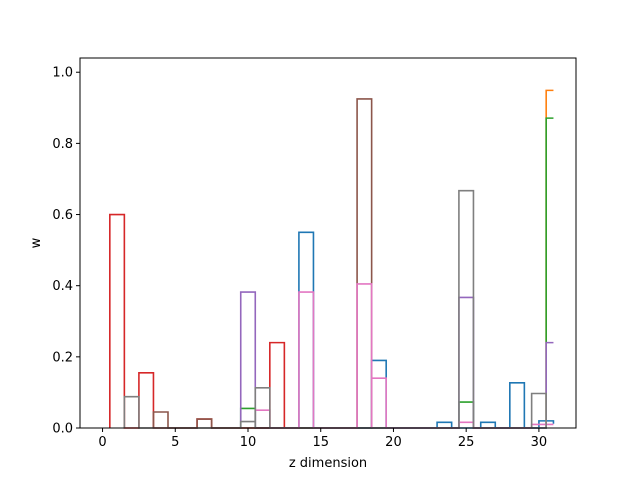 This screenshot has width=640, height=480. Describe the element at coordinates (62, 286) in the screenshot. I see `y-tick-label: 0.4` at that location.